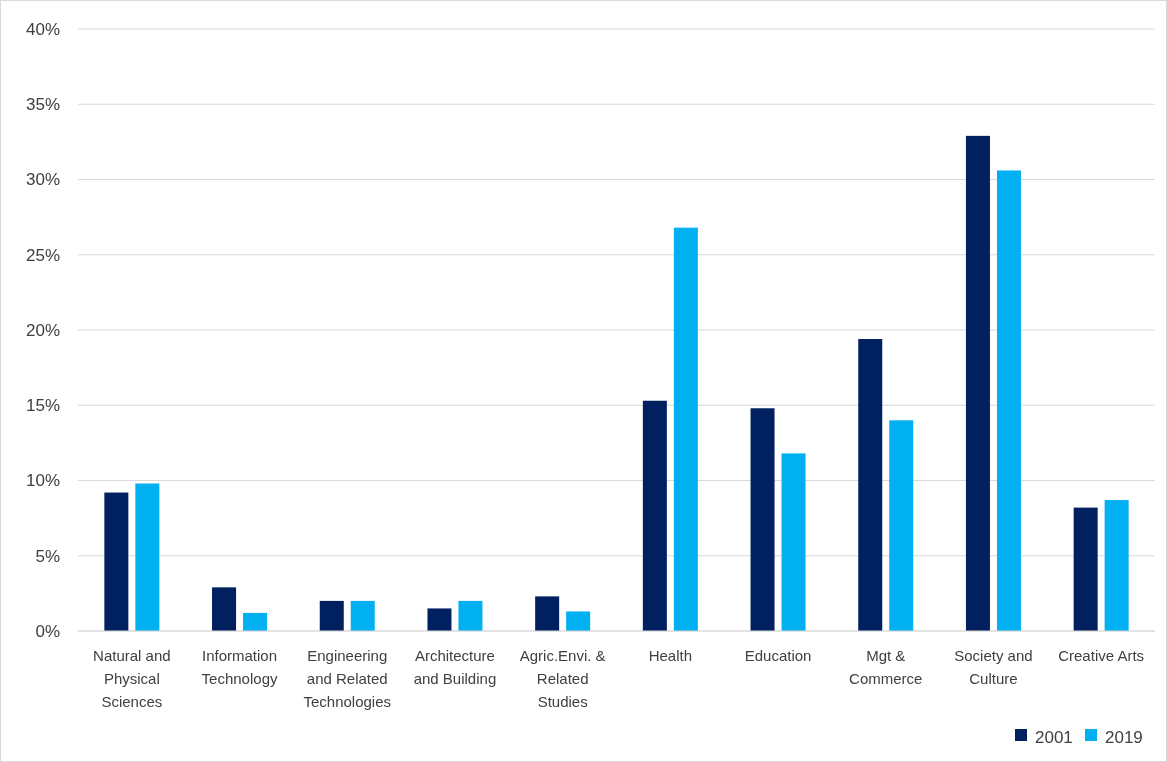 This screenshot has width=1167, height=762. I want to click on y-tick-label: 10%, so click(42, 481).